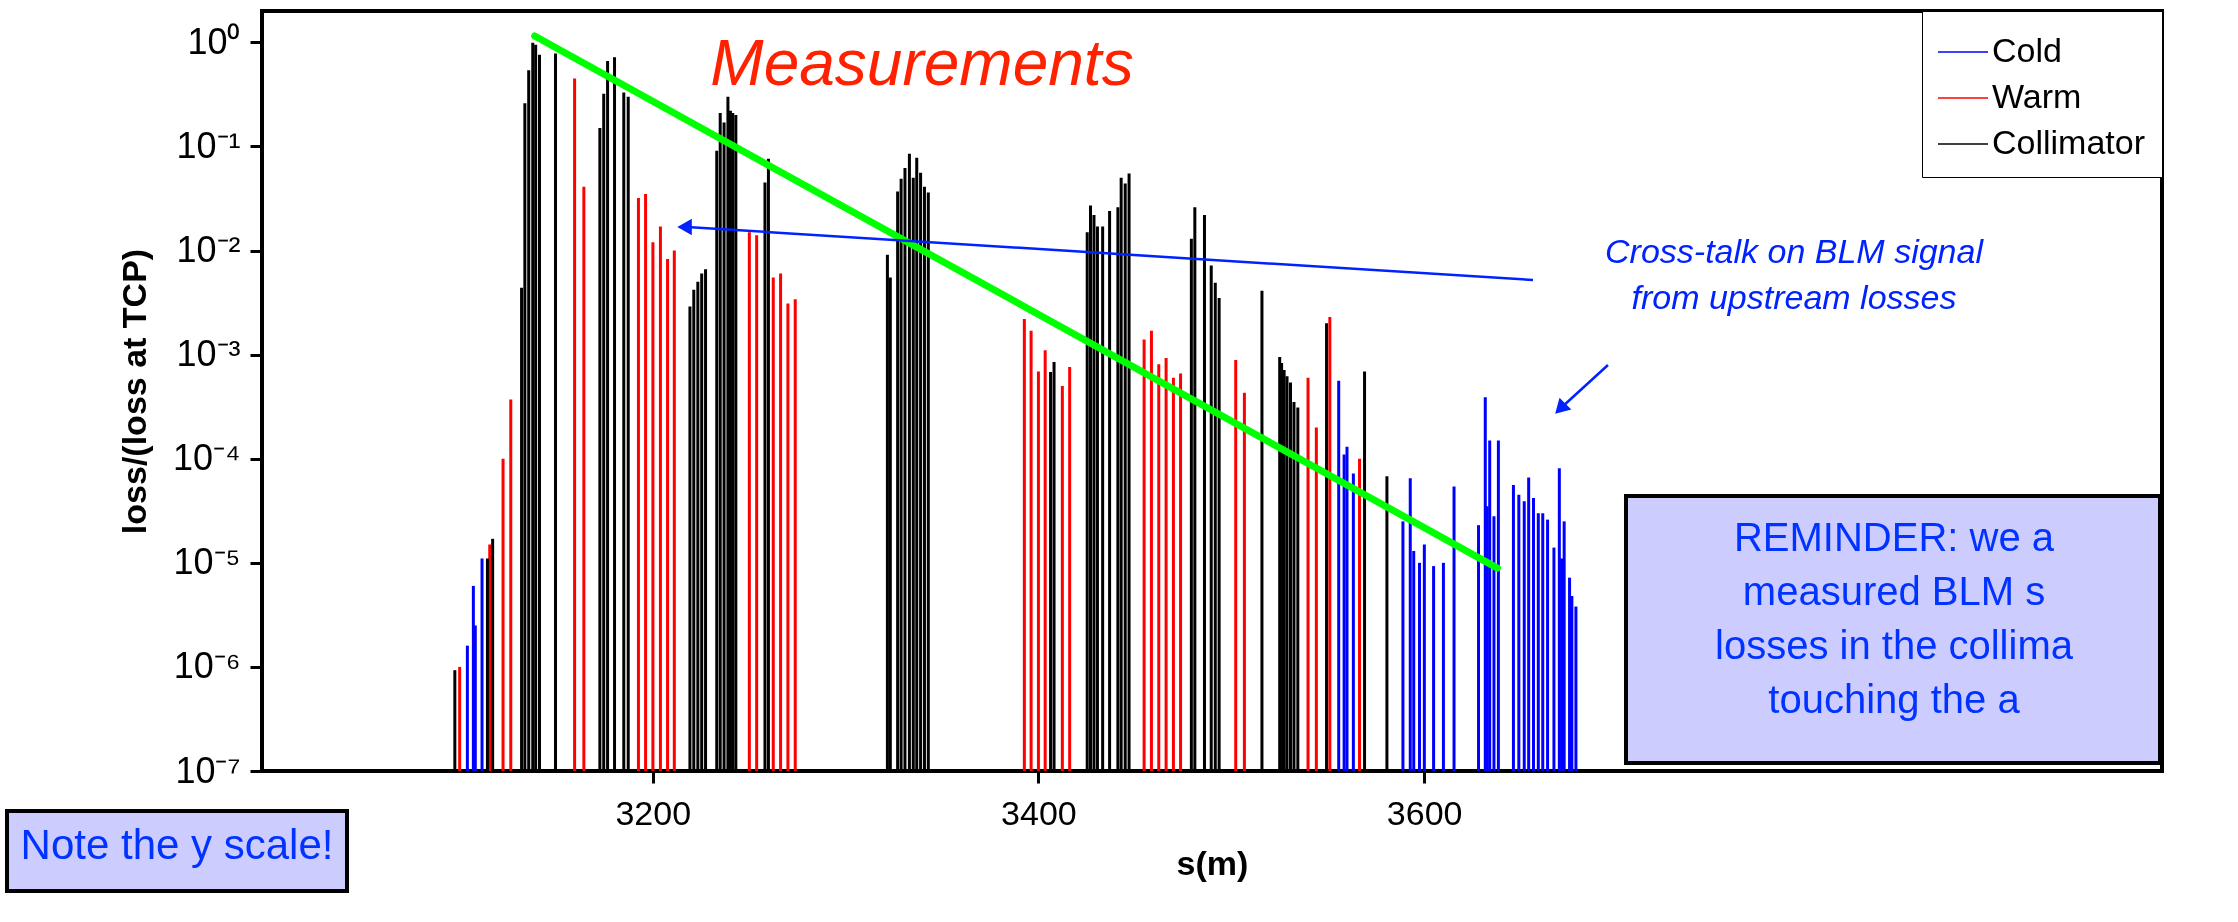  I want to click on y-tick-label: 10⁻⁶, so click(207, 666).